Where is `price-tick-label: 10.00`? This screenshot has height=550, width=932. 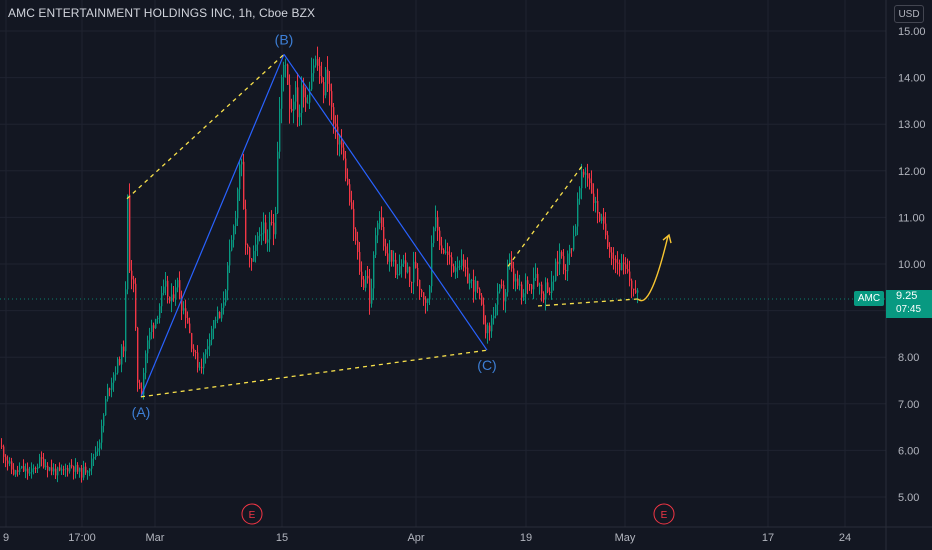 price-tick-label: 10.00 is located at coordinates (912, 265).